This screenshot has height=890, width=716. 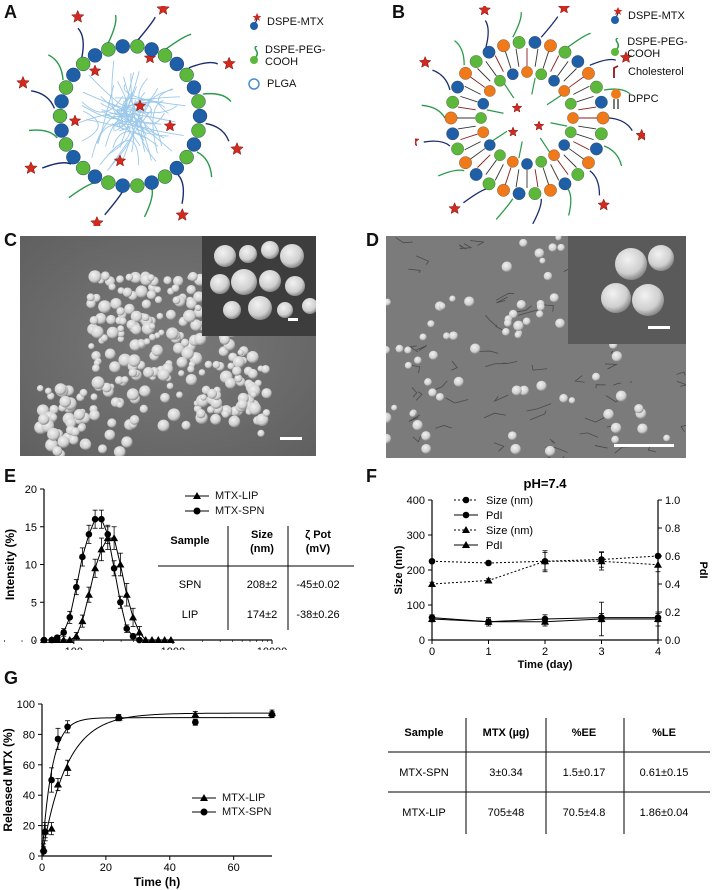 What do you see at coordinates (297, 57) in the screenshot?
I see `panel-a-legend: DSPE-MTX DSPE-PEG-COOH PLGA` at bounding box center [297, 57].